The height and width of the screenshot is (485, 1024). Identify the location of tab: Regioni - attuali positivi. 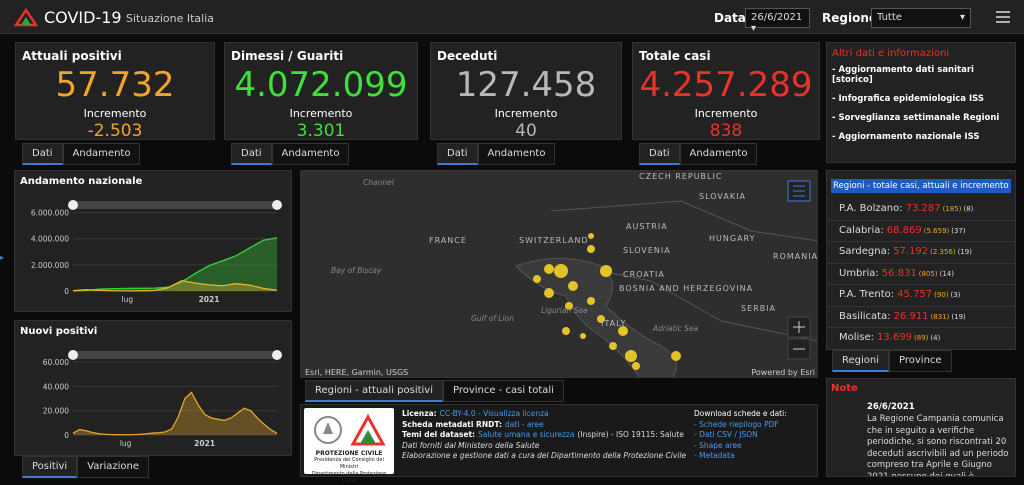
(374, 391).